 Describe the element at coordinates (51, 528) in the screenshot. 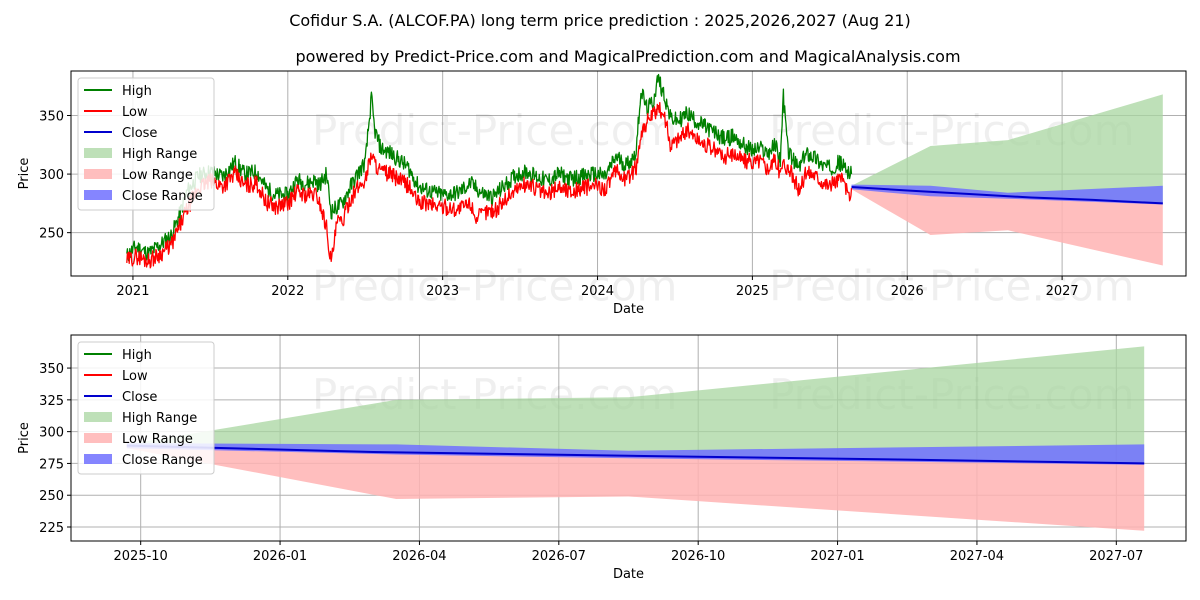

I see `y-tick-label: 225` at that location.